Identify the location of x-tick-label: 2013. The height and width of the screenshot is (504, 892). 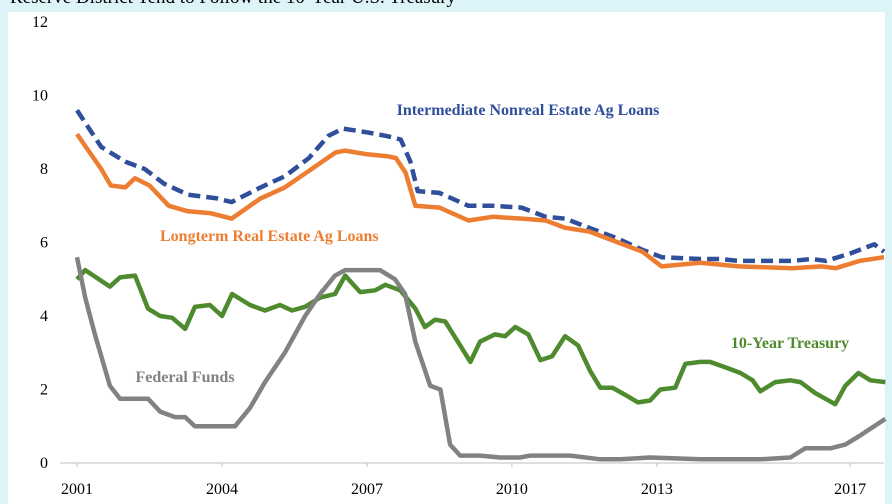
(657, 489).